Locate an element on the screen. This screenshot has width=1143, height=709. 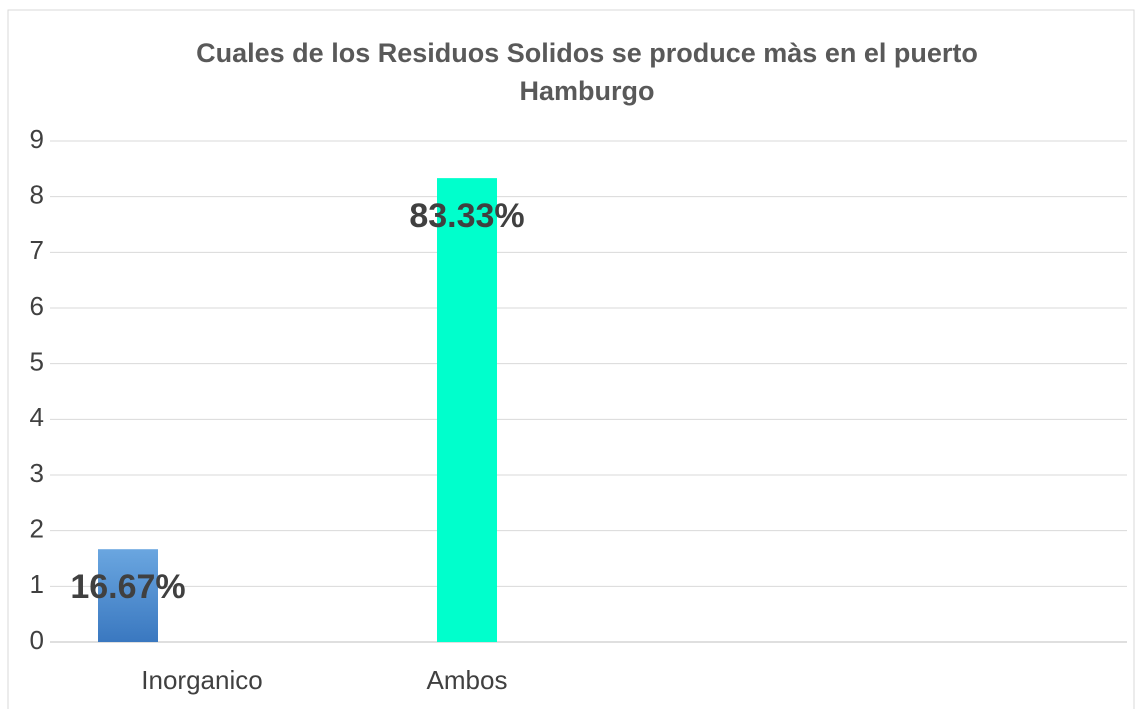
y-tick-label: 1 is located at coordinates (37, 584).